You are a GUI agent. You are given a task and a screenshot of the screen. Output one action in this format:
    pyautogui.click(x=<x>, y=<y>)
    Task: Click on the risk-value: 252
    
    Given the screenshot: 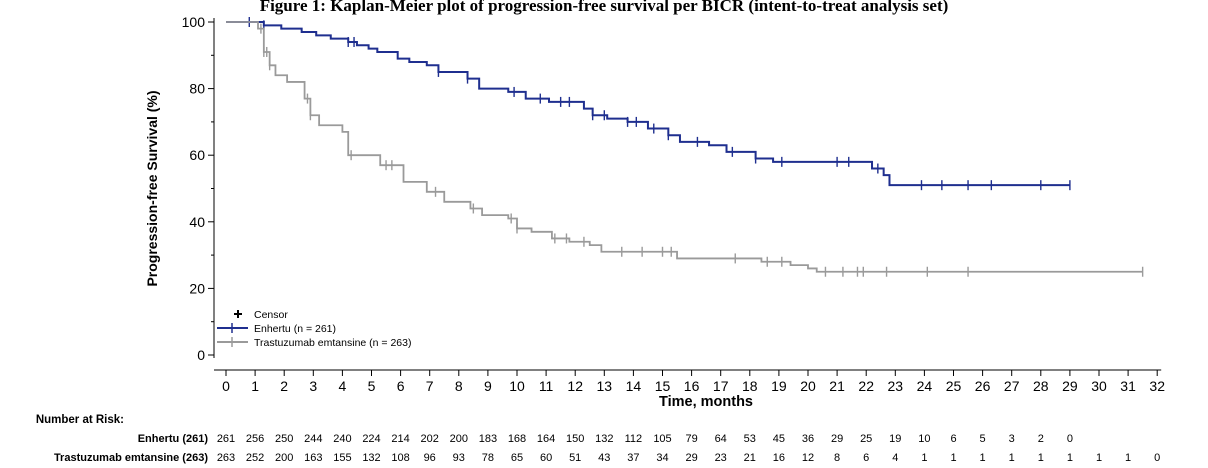 What is the action you would take?
    pyautogui.click(x=255, y=458)
    